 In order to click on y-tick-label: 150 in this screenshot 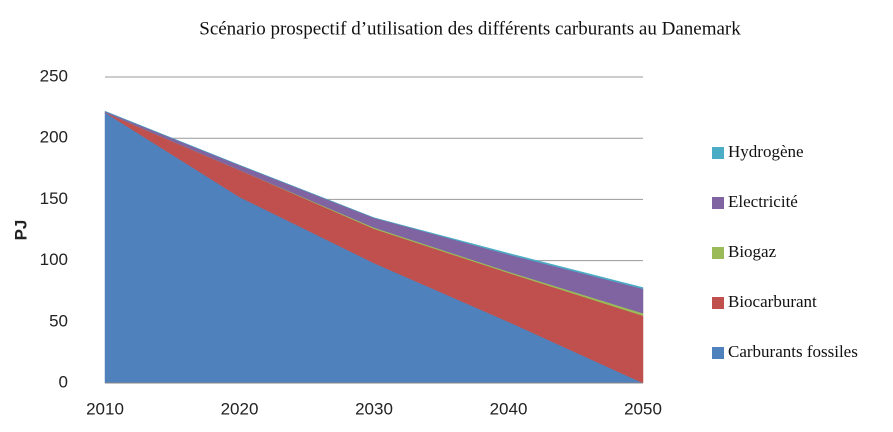, I will do `click(54, 198)`.